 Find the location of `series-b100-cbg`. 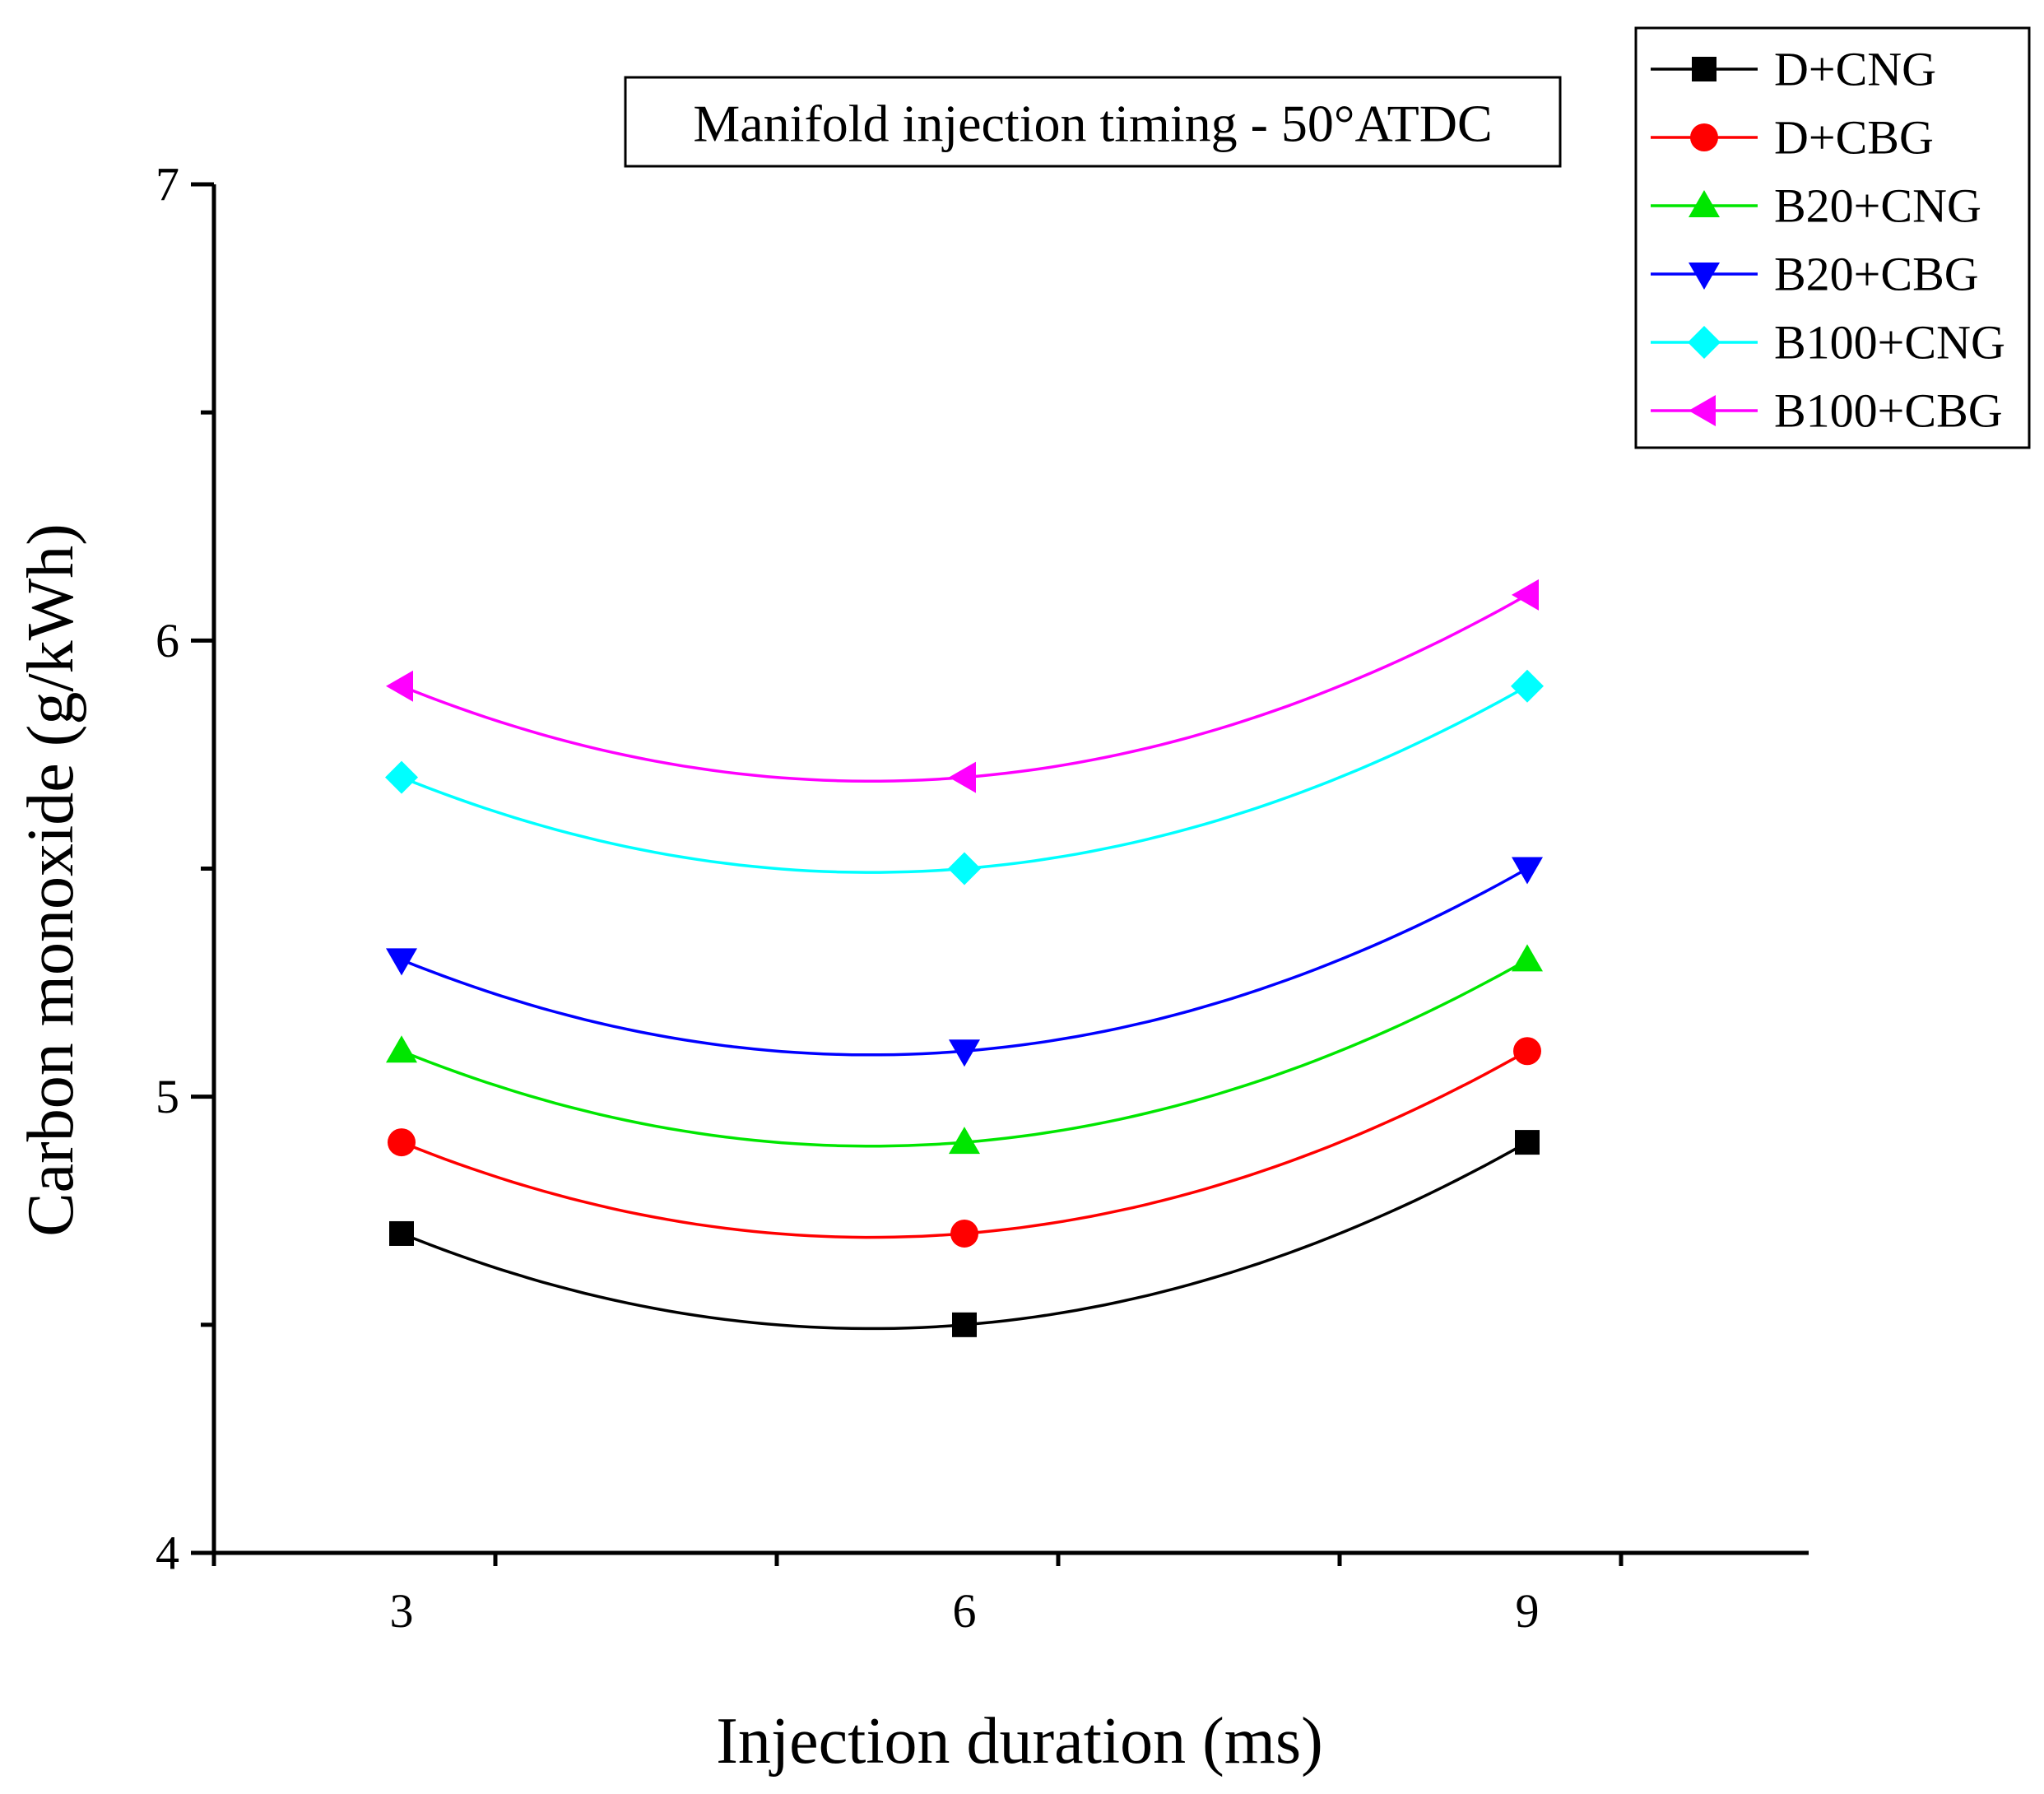

series-b100-cbg is located at coordinates (963, 686).